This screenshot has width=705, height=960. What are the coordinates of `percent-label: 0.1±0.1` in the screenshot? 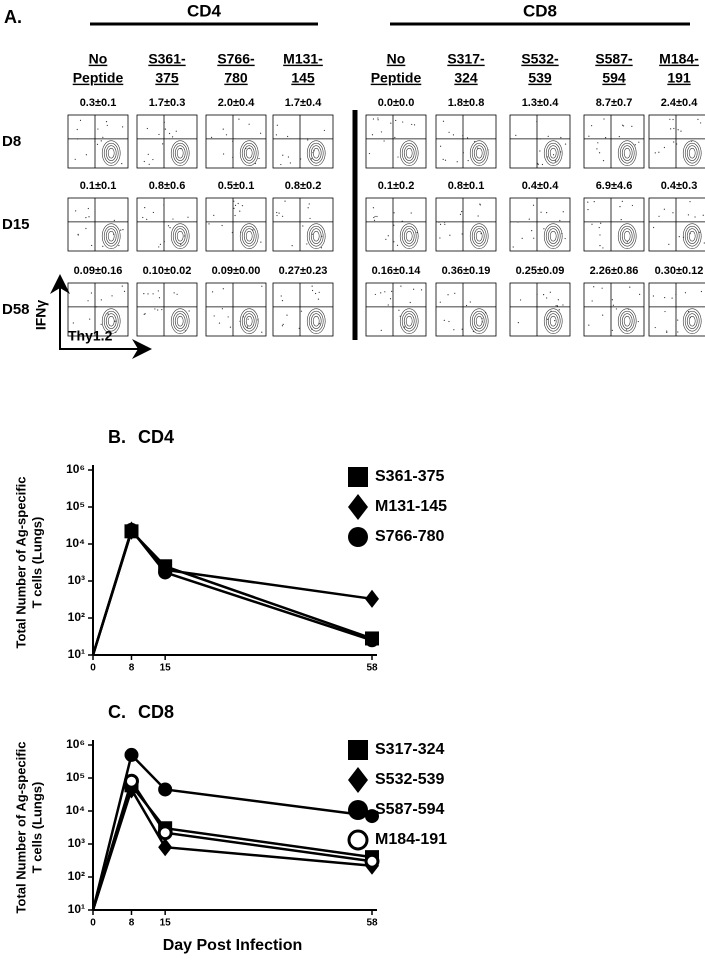 It's located at (98, 186).